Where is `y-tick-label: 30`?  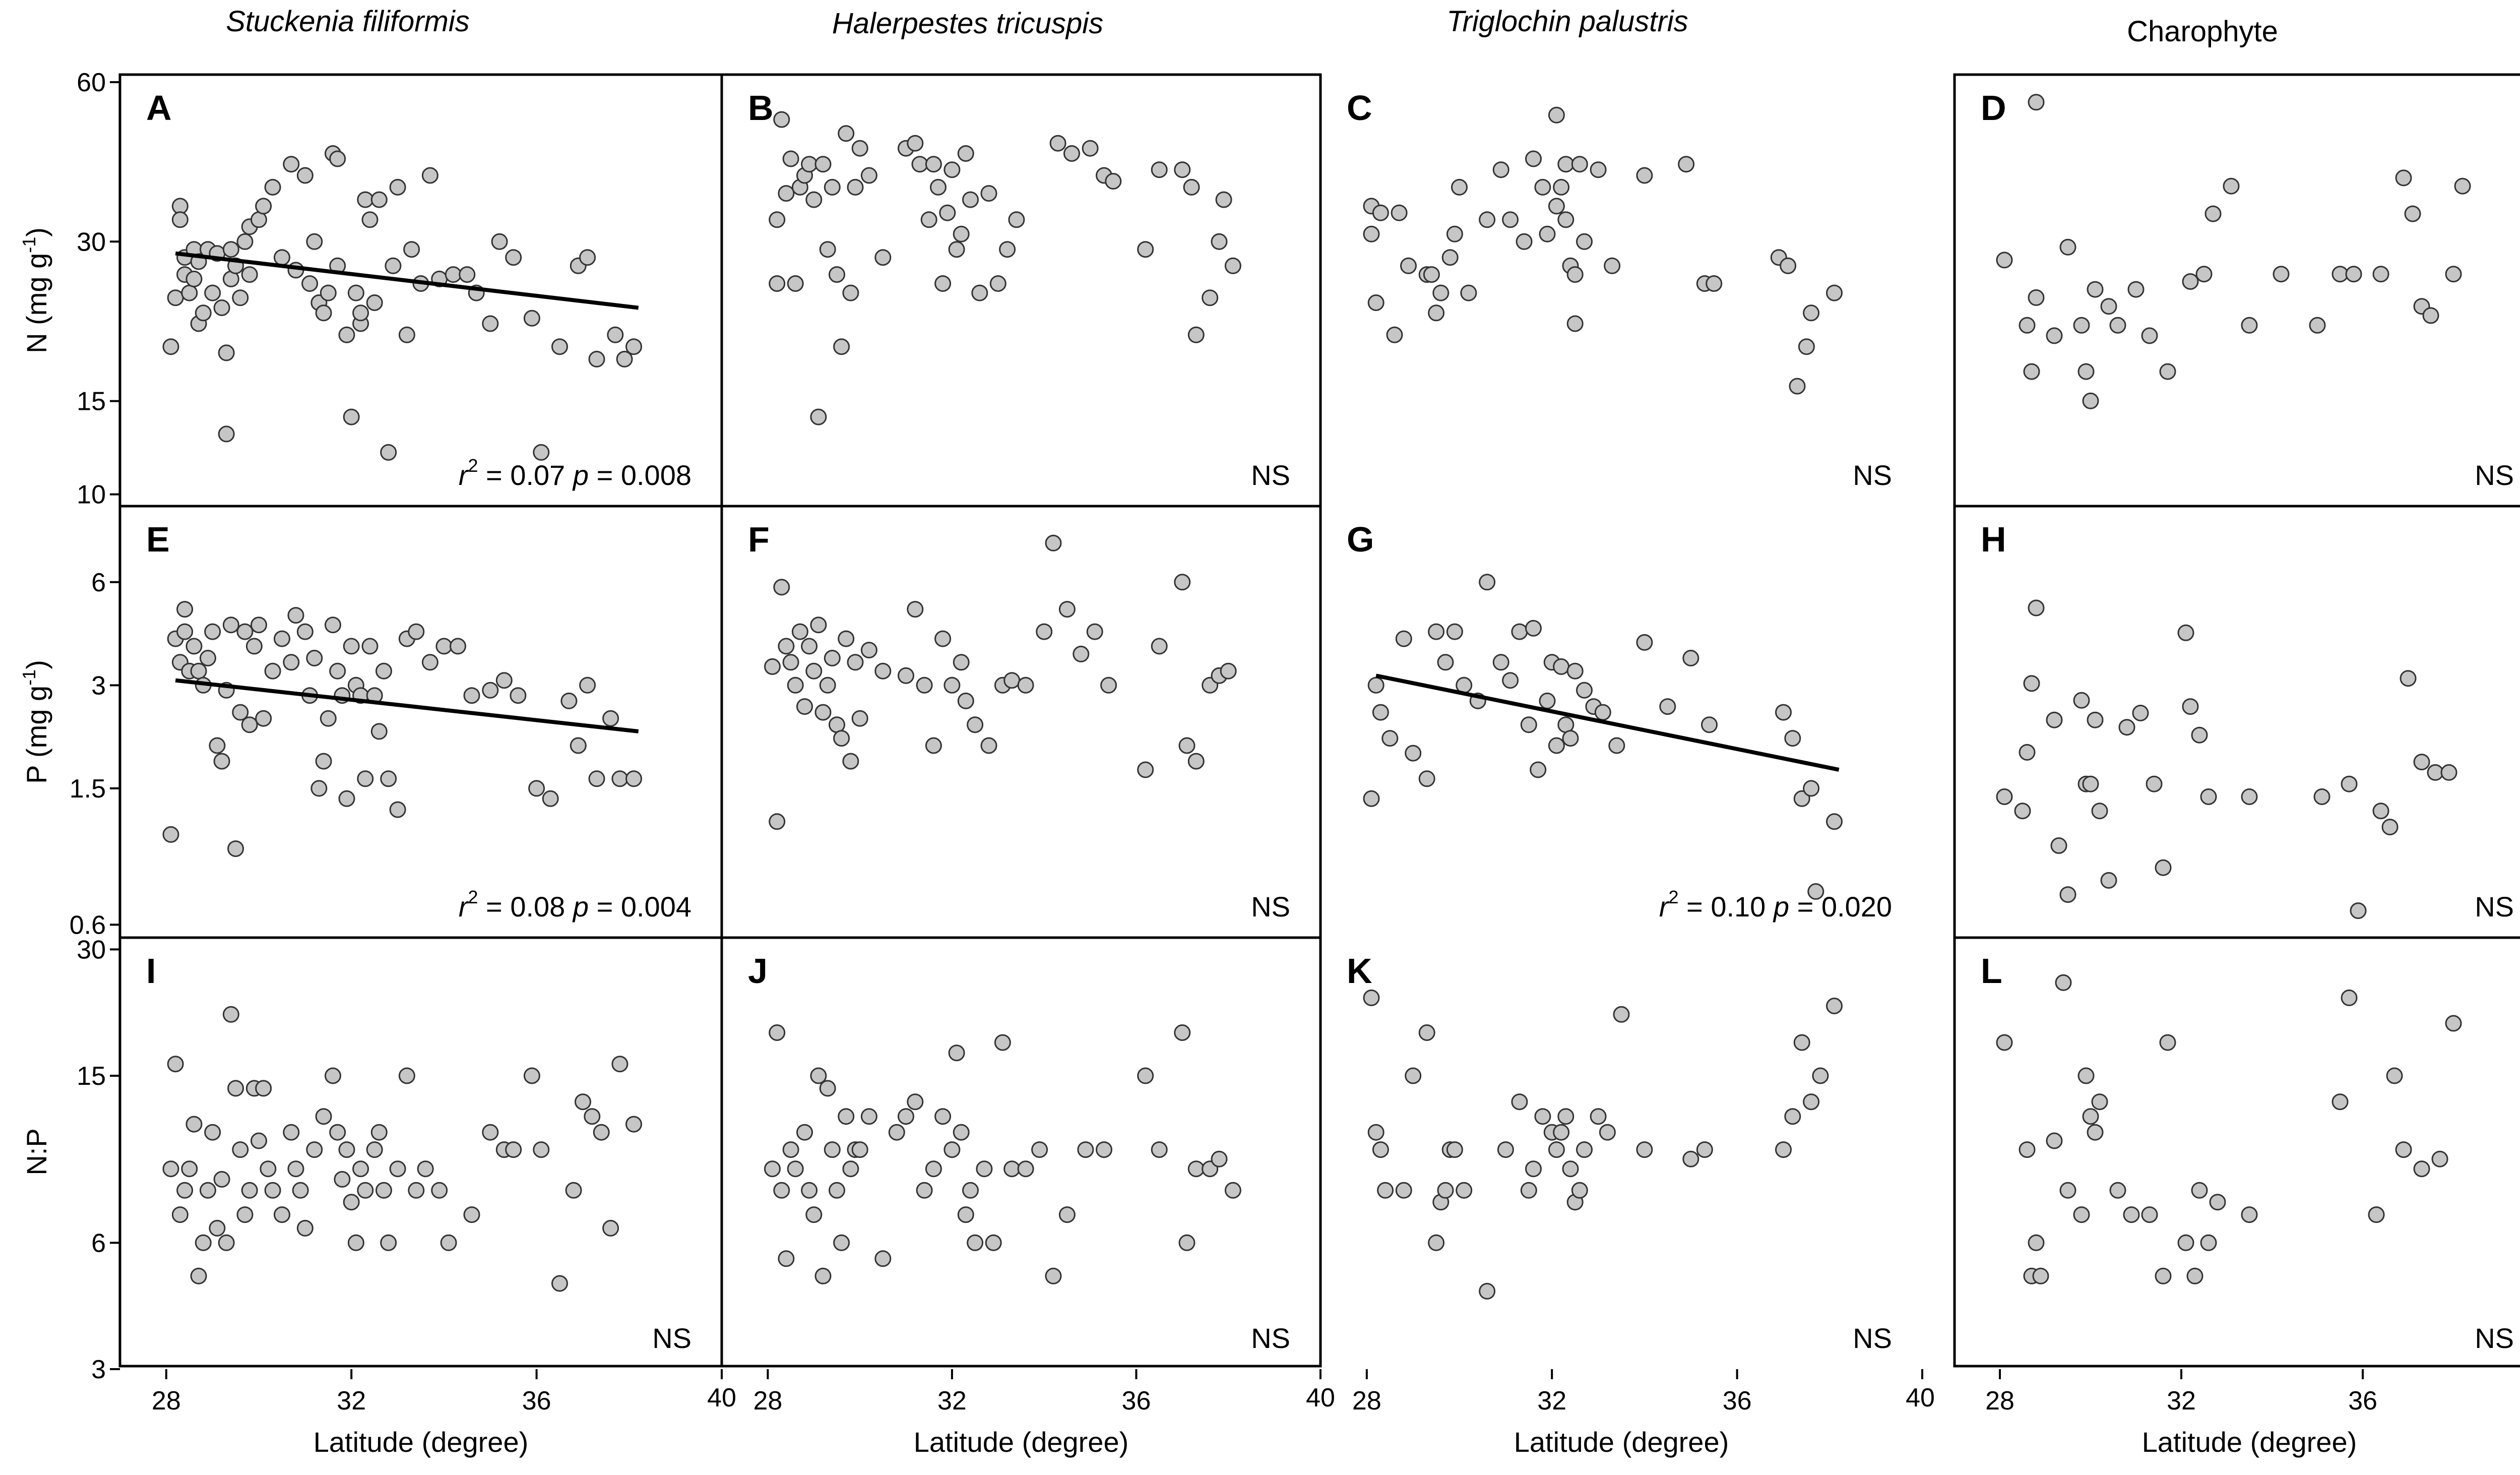 y-tick-label: 30 is located at coordinates (92, 242).